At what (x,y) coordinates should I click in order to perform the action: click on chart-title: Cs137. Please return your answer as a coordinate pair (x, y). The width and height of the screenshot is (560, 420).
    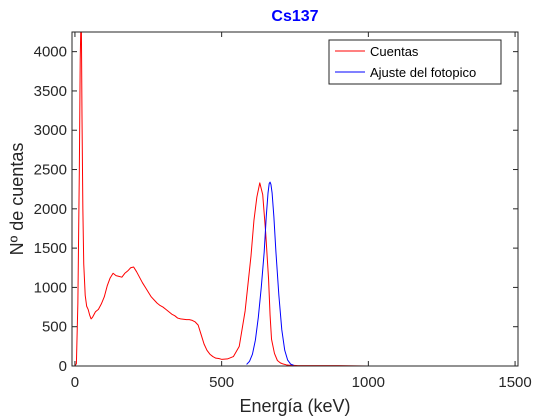
    Looking at the image, I should click on (294, 16).